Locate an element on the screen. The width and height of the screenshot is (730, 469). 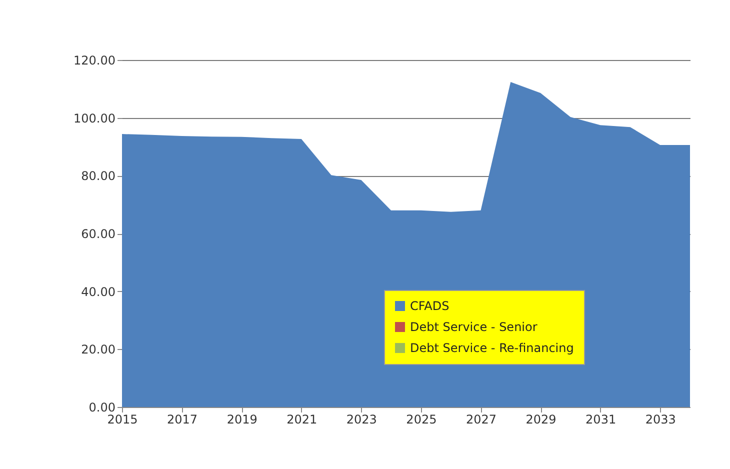
legend-label: CFADS is located at coordinates (430, 306).